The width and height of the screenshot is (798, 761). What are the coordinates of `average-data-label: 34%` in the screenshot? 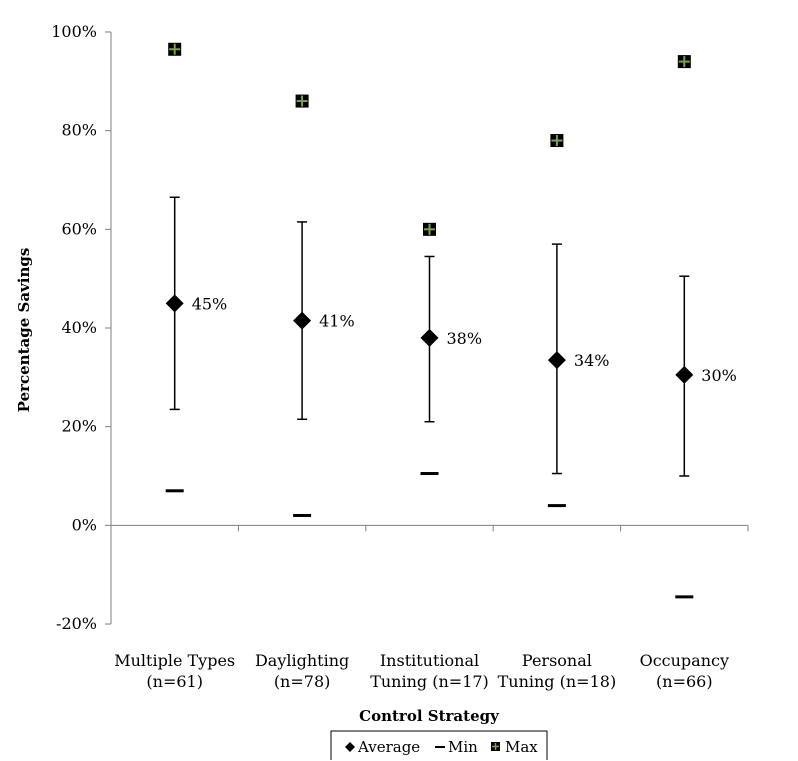 It's located at (592, 360).